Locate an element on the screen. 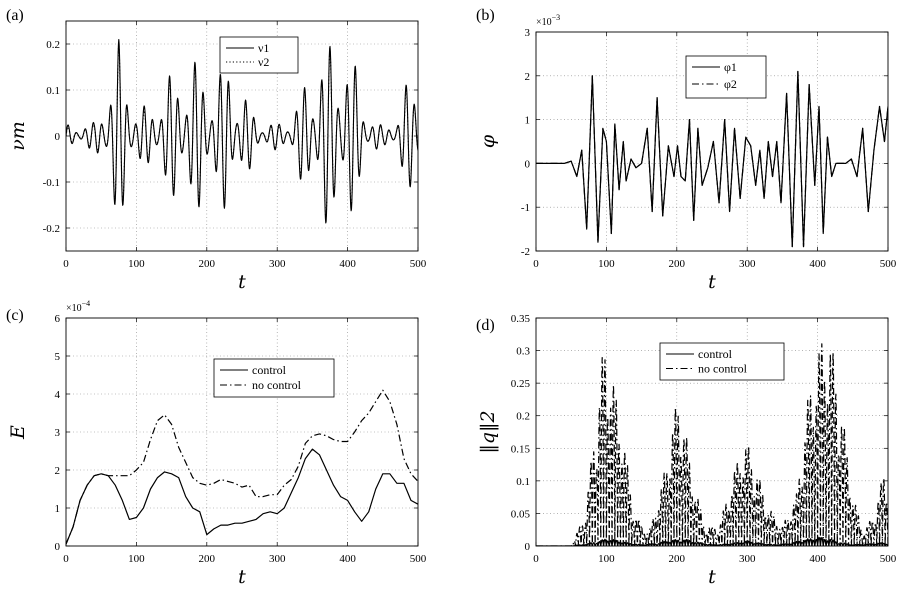 Image resolution: width=901 pixels, height=589 pixels. y-tick-label: 5 is located at coordinates (58, 357).